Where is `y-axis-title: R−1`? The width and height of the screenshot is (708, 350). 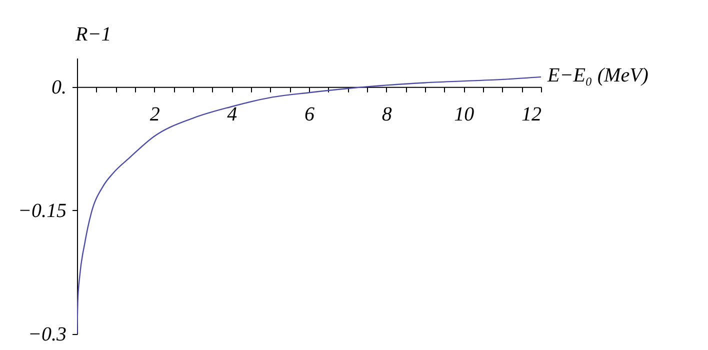
y-axis-title: R−1 is located at coordinates (93, 35).